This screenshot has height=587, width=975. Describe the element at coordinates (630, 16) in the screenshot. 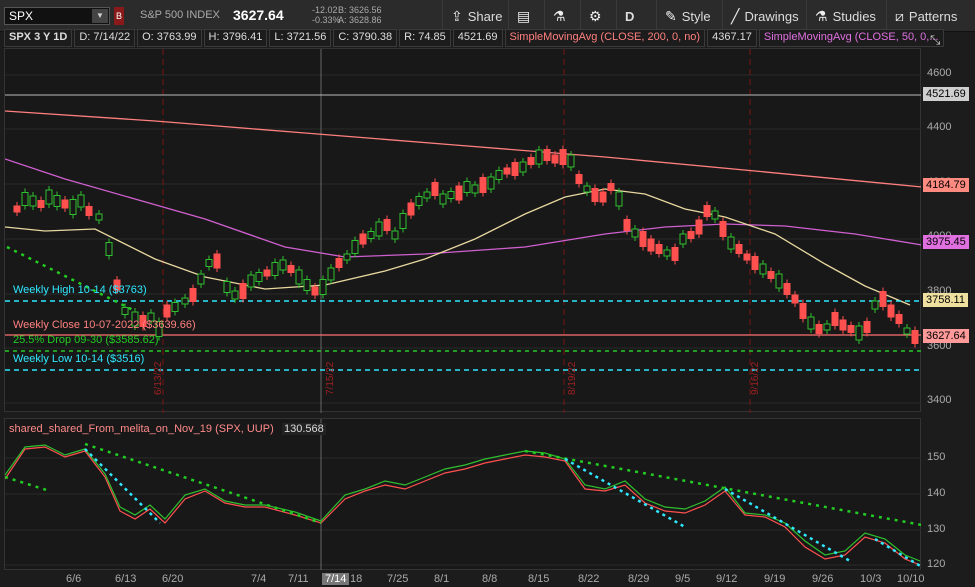

I see `aggregation-label: D` at that location.